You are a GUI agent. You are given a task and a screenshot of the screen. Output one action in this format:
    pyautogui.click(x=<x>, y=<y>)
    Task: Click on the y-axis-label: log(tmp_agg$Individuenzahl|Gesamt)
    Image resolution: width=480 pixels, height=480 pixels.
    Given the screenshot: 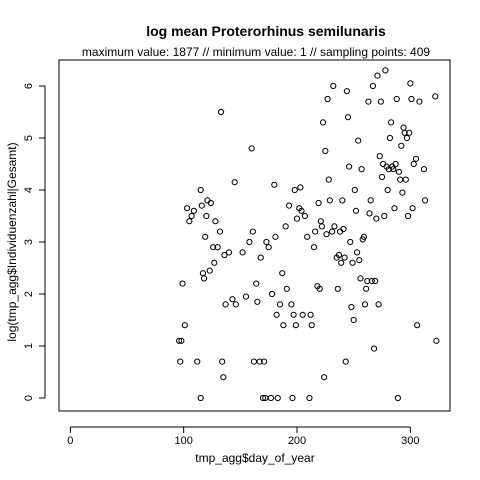 What is the action you would take?
    pyautogui.click(x=12, y=241)
    